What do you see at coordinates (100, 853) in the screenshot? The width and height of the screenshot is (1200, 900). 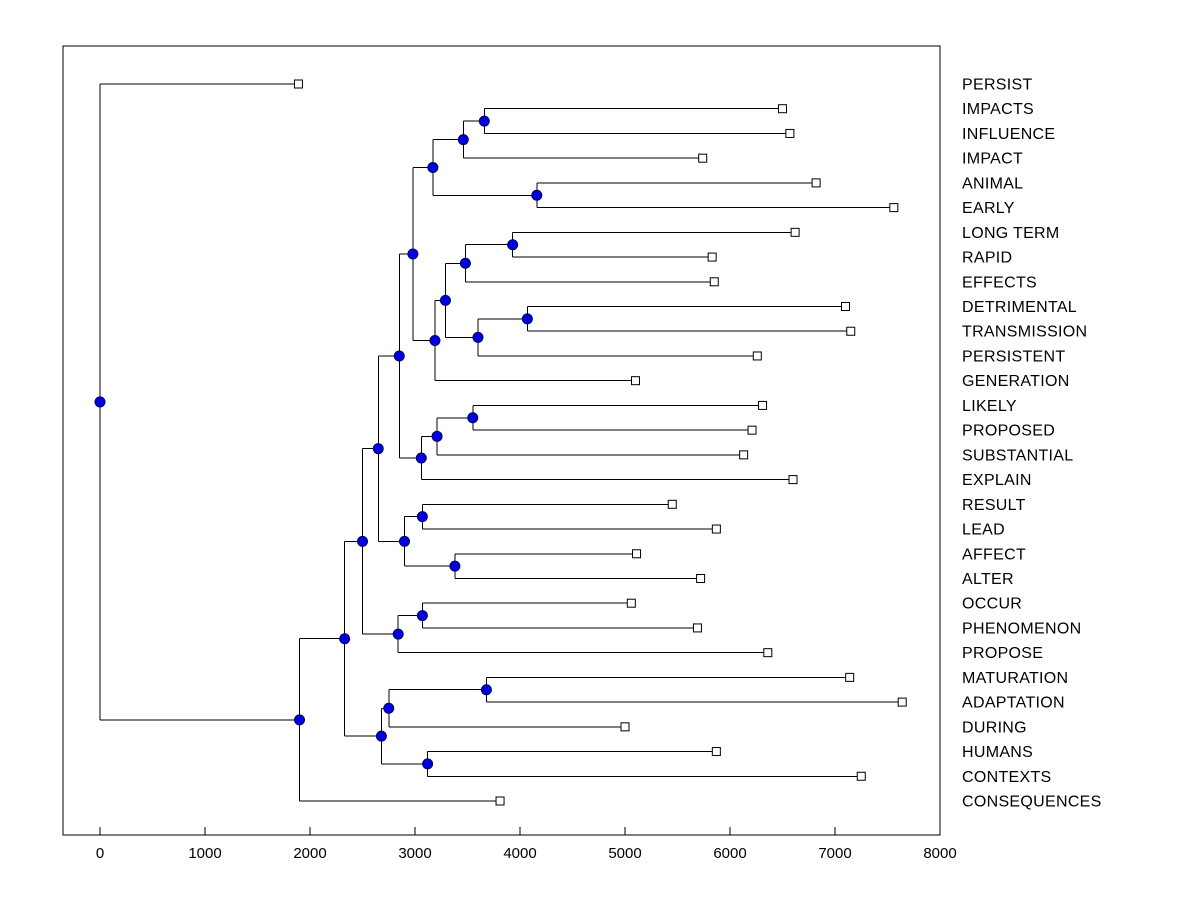 I see `x-axis-tick-label: 0` at bounding box center [100, 853].